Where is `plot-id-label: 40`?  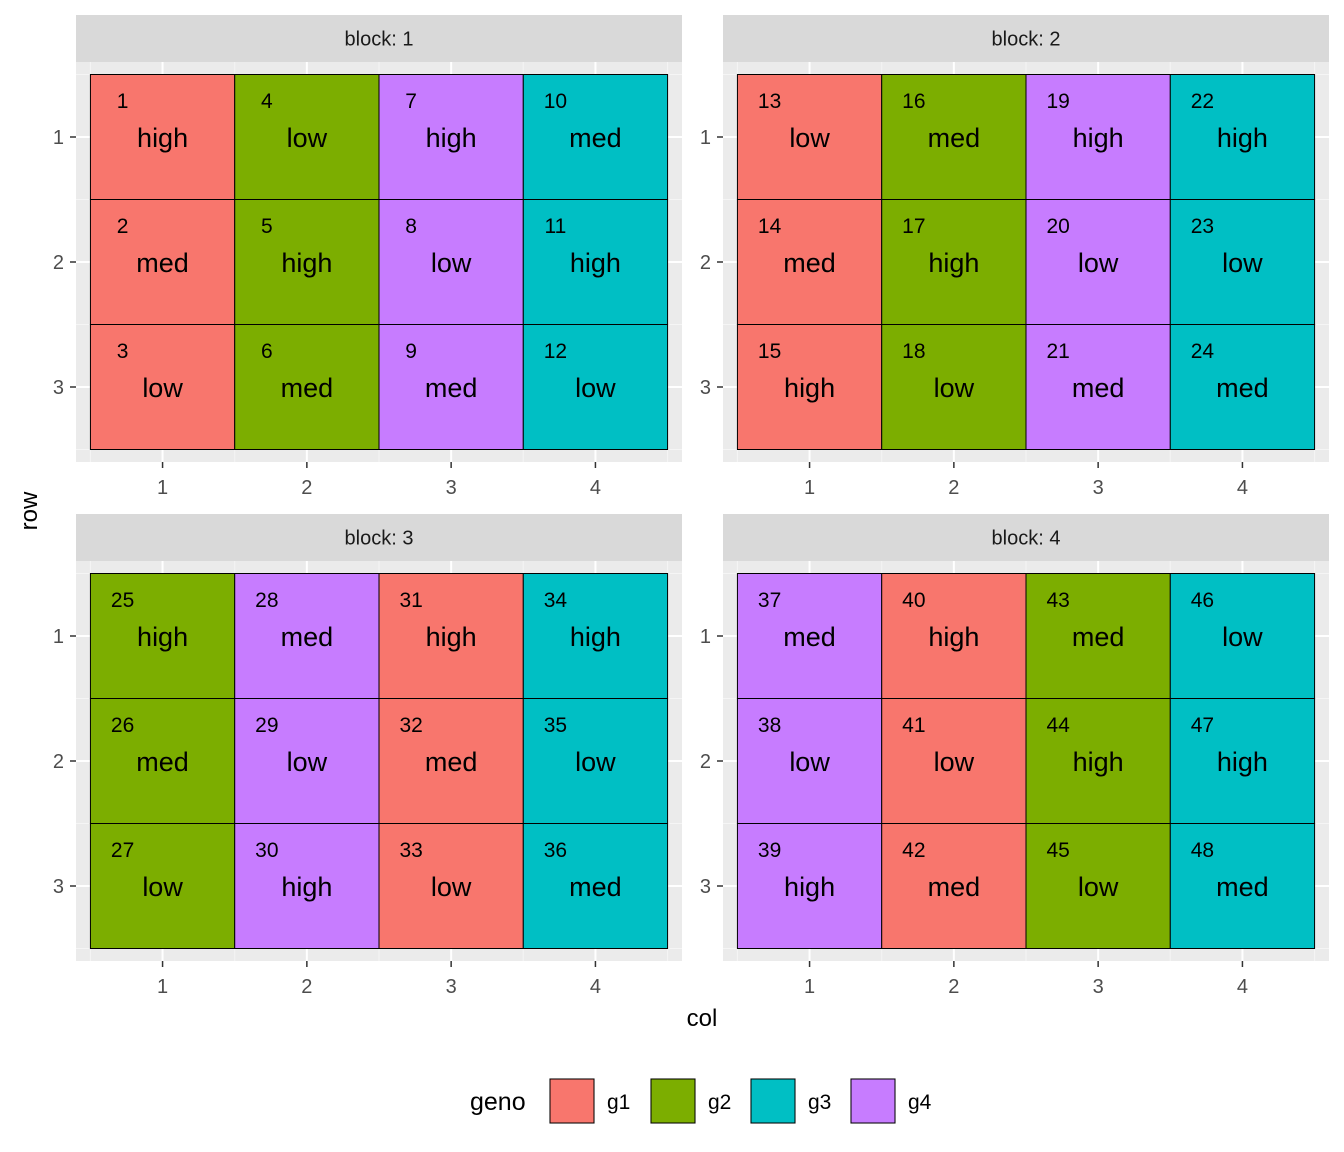
plot-id-label: 40 is located at coordinates (913, 600).